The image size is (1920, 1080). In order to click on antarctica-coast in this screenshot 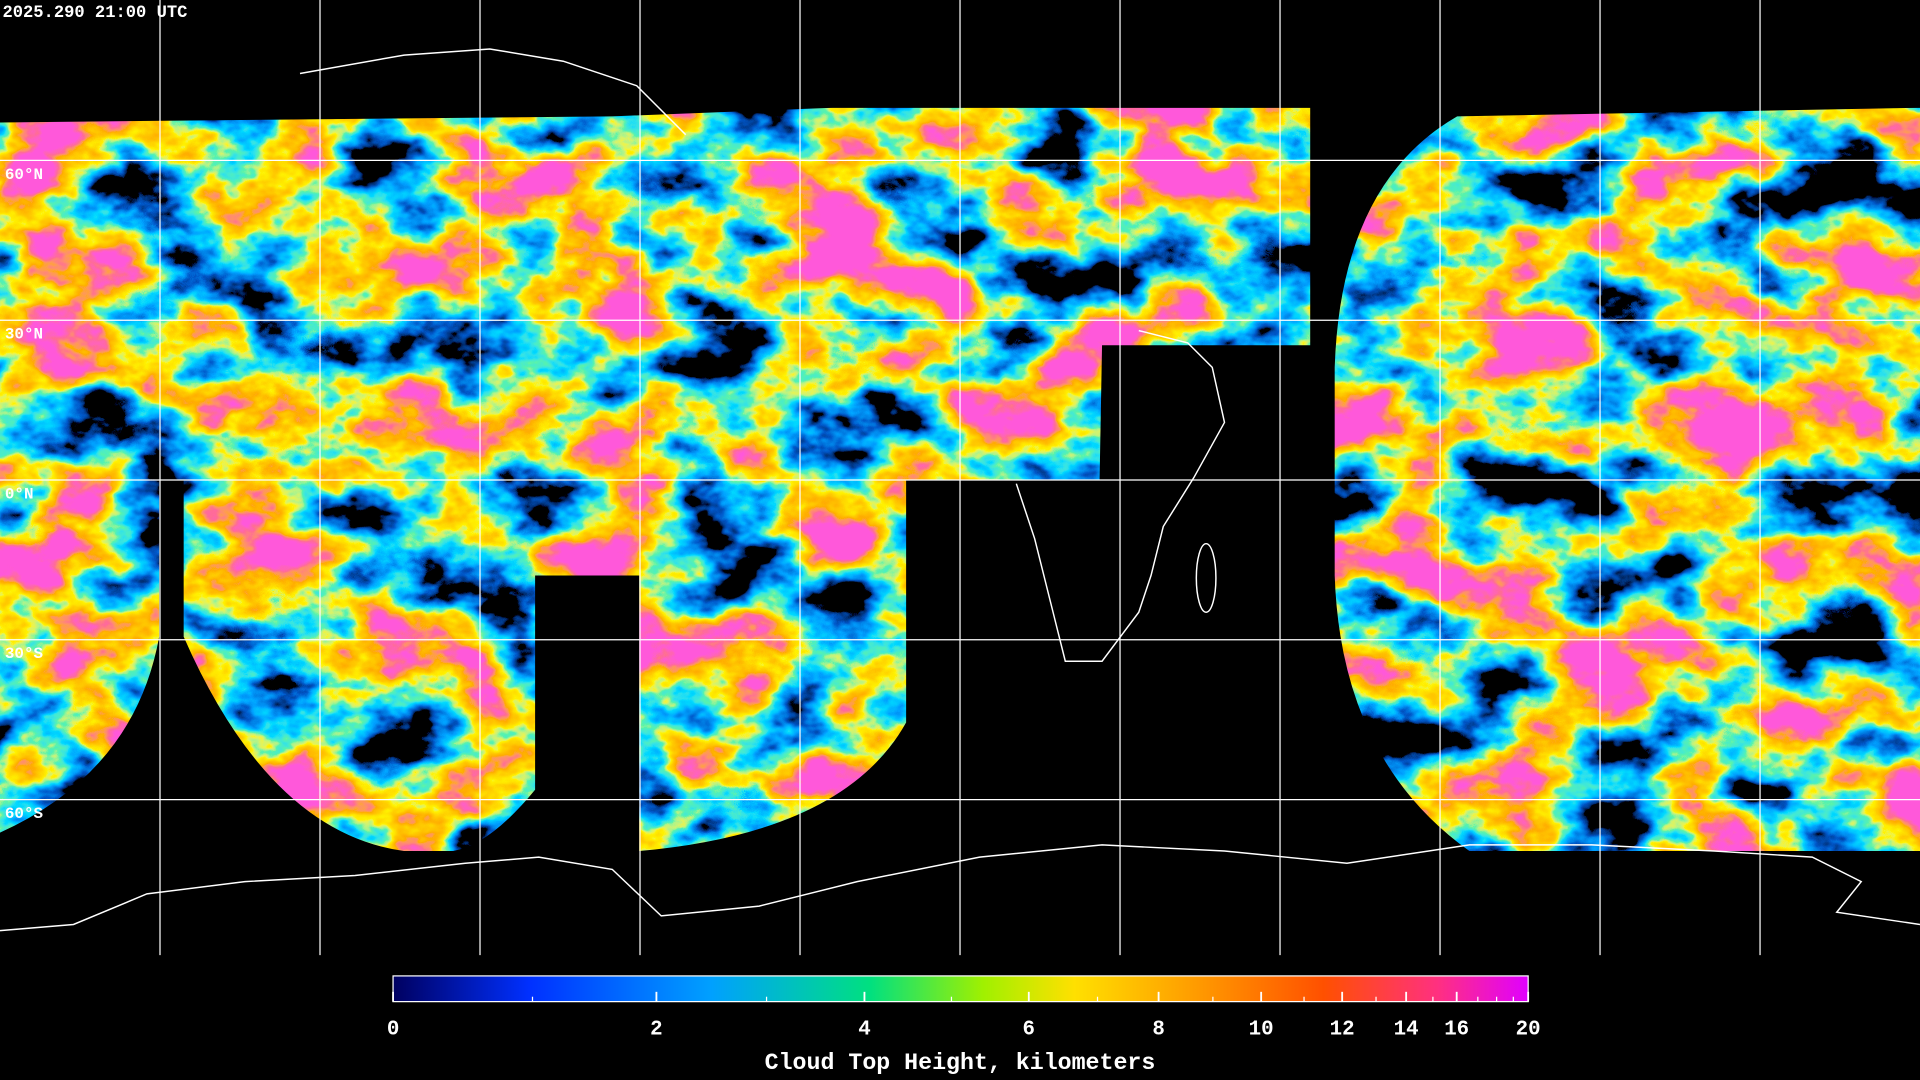, I will do `click(960, 888)`.